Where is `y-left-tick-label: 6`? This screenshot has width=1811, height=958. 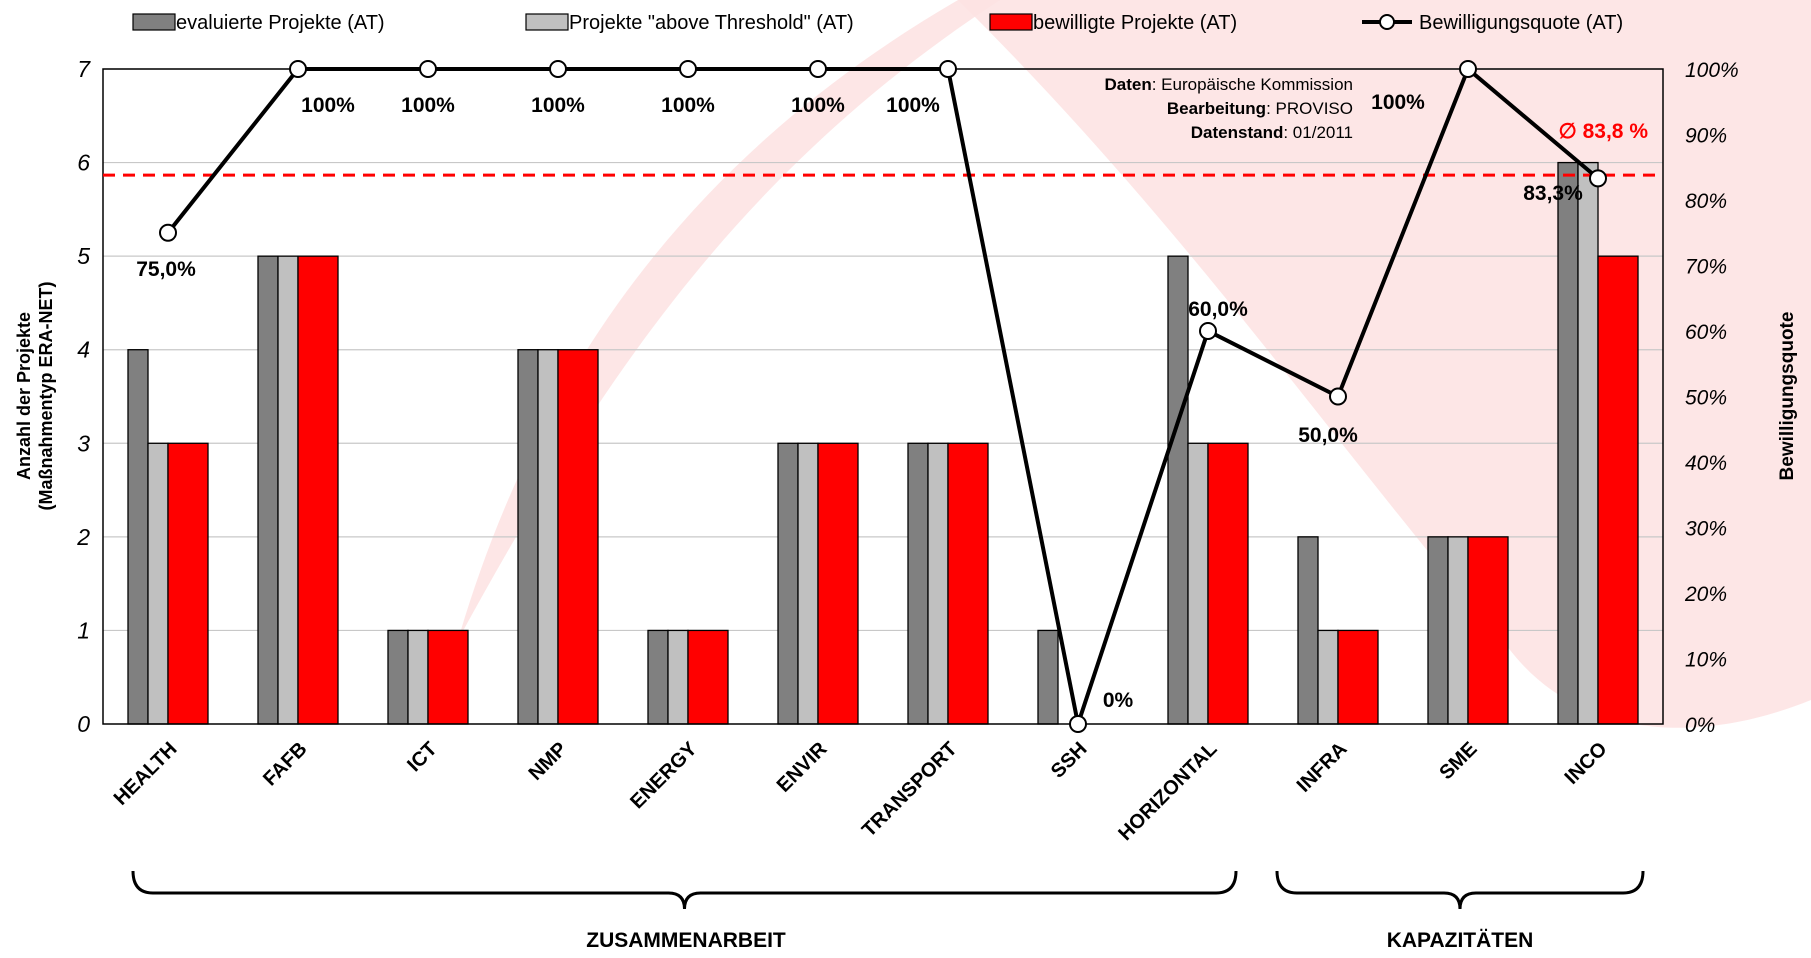 y-left-tick-label: 6 is located at coordinates (83, 163).